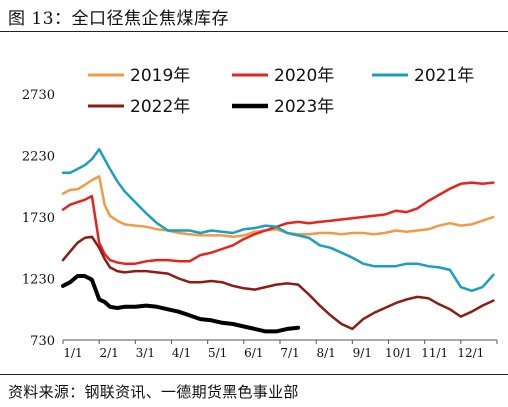  I want to click on x-tick-label: 11/1, so click(434, 353).